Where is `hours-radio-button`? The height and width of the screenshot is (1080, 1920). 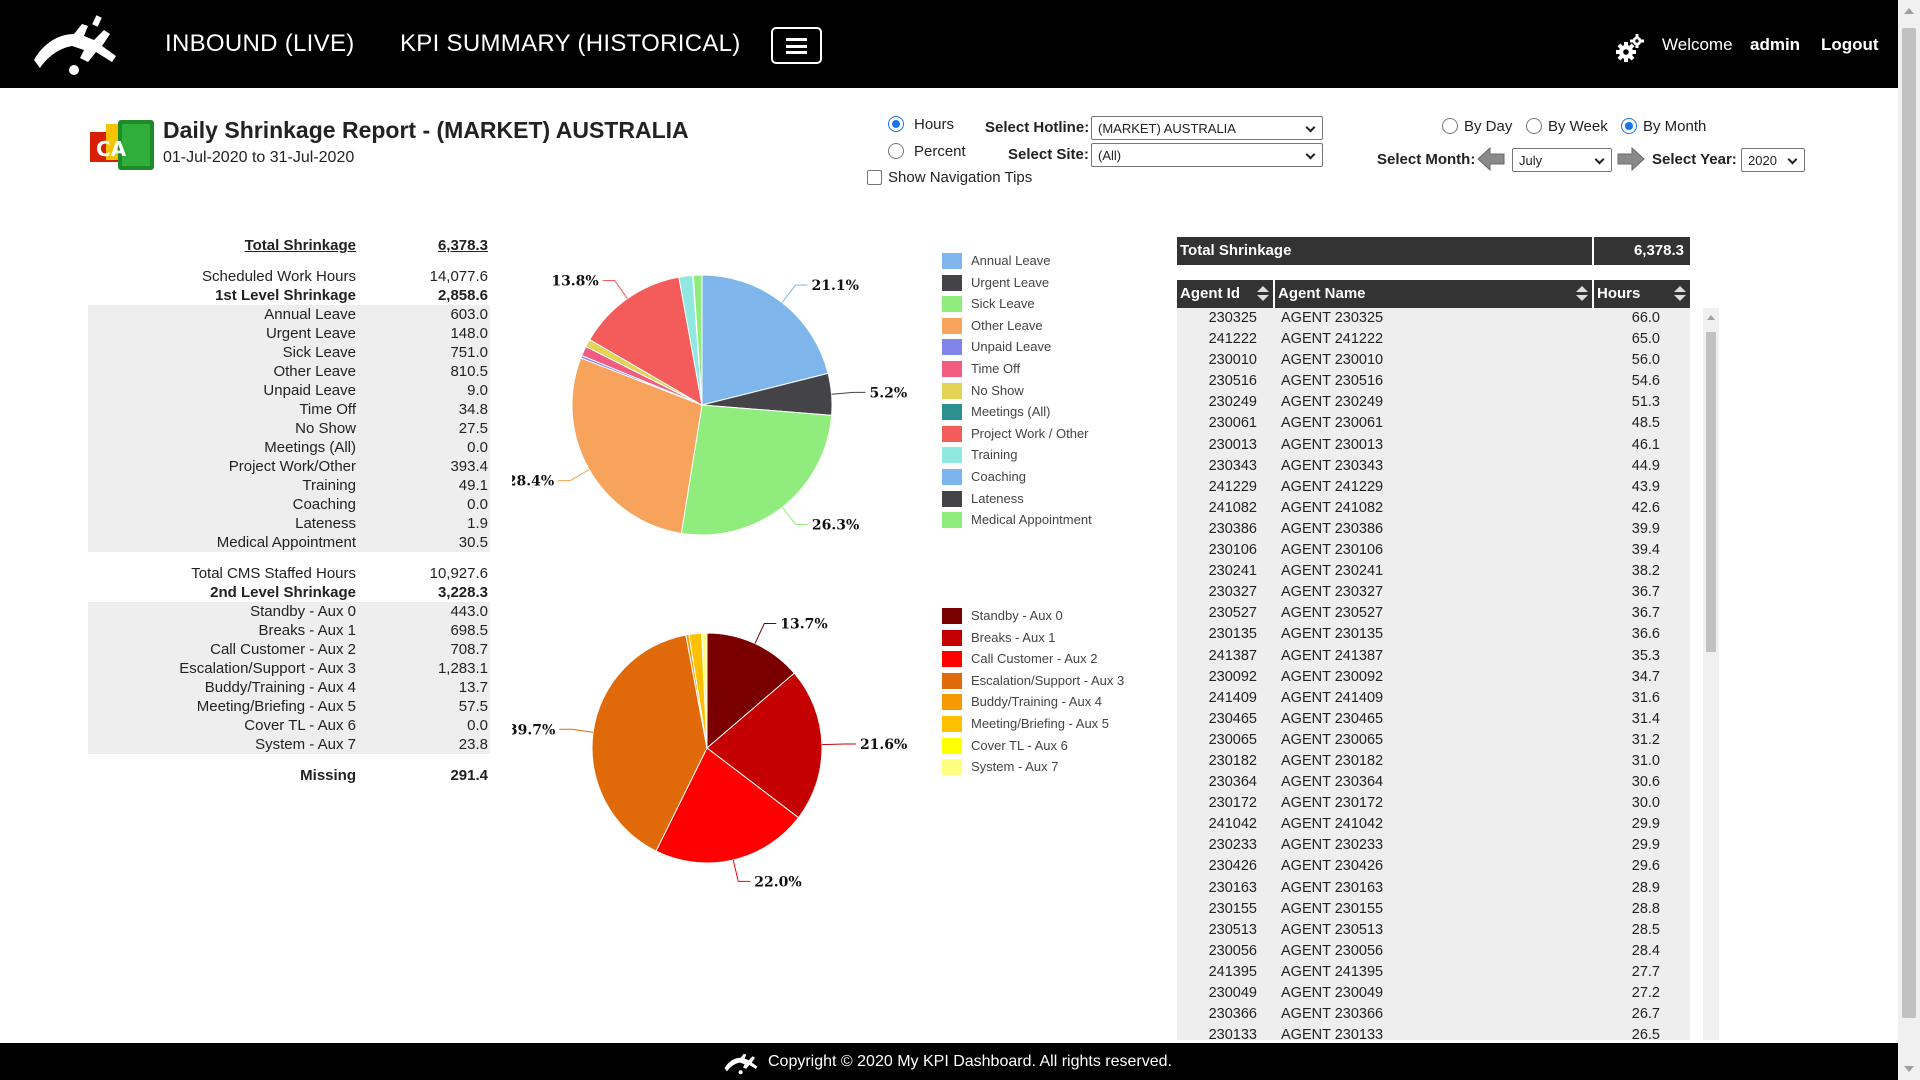 hours-radio-button is located at coordinates (896, 124).